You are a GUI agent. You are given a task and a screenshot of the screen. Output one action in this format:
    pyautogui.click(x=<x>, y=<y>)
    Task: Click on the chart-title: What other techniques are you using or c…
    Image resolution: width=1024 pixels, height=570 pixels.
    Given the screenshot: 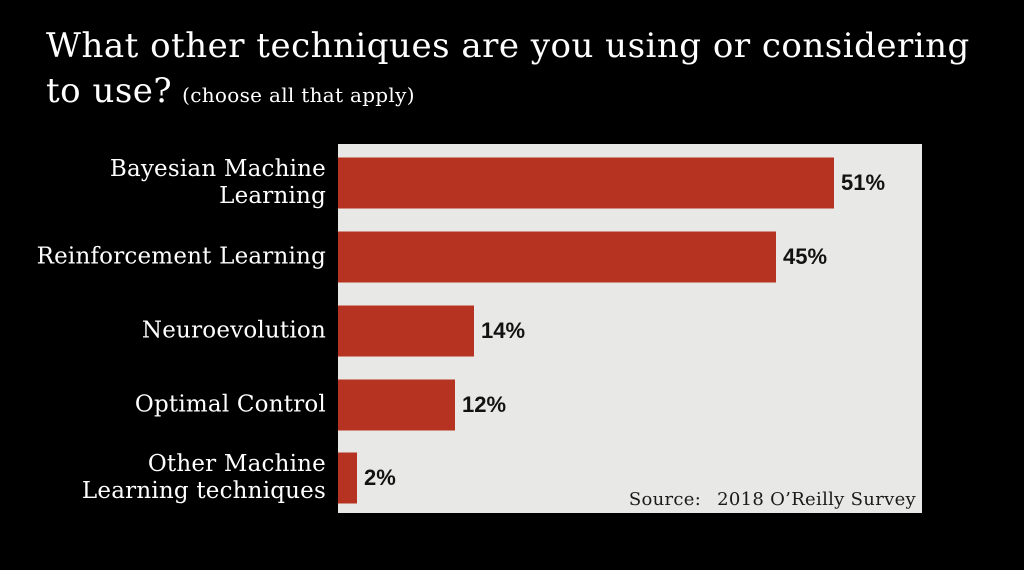 What is the action you would take?
    pyautogui.click(x=508, y=71)
    